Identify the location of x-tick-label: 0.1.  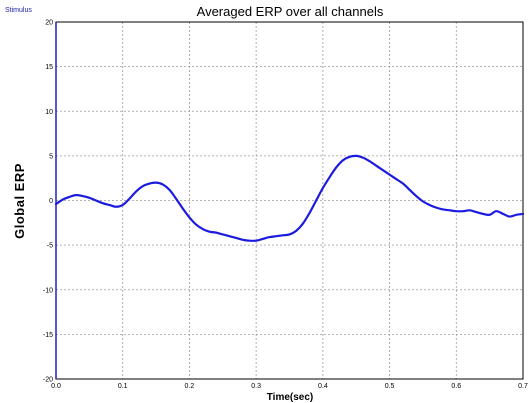
(123, 386).